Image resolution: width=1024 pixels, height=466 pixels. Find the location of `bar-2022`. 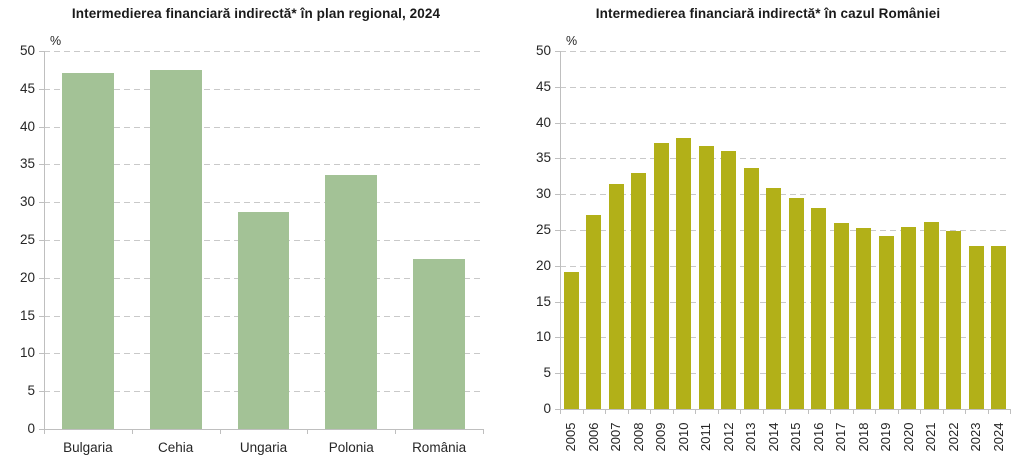

bar-2022 is located at coordinates (954, 319).